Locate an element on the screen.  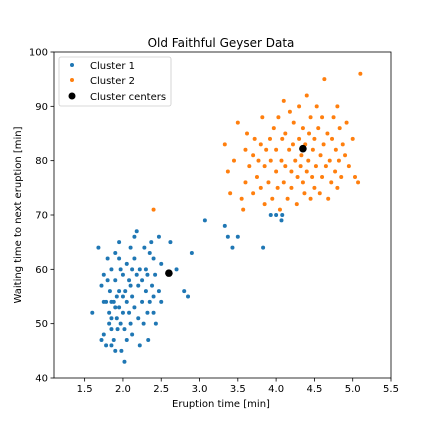
x-axis: 1.5 2.0 2.5 3.0 3.5 4.0 4.5 5.0 5.5 is located at coordinates (238, 386).